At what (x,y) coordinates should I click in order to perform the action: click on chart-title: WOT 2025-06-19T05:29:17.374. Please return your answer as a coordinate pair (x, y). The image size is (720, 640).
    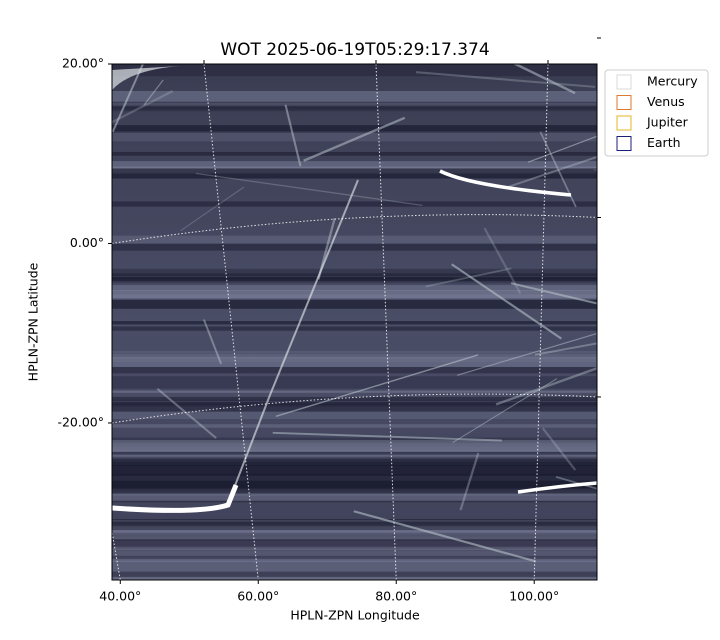
    Looking at the image, I should click on (354, 50).